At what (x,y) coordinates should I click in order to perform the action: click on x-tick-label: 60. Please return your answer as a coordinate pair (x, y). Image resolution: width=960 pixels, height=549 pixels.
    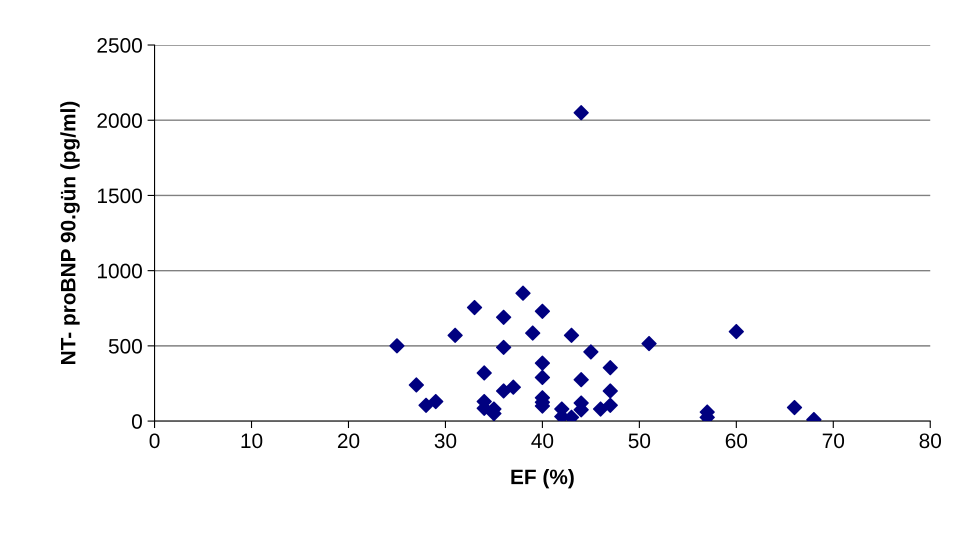
    Looking at the image, I should click on (737, 440).